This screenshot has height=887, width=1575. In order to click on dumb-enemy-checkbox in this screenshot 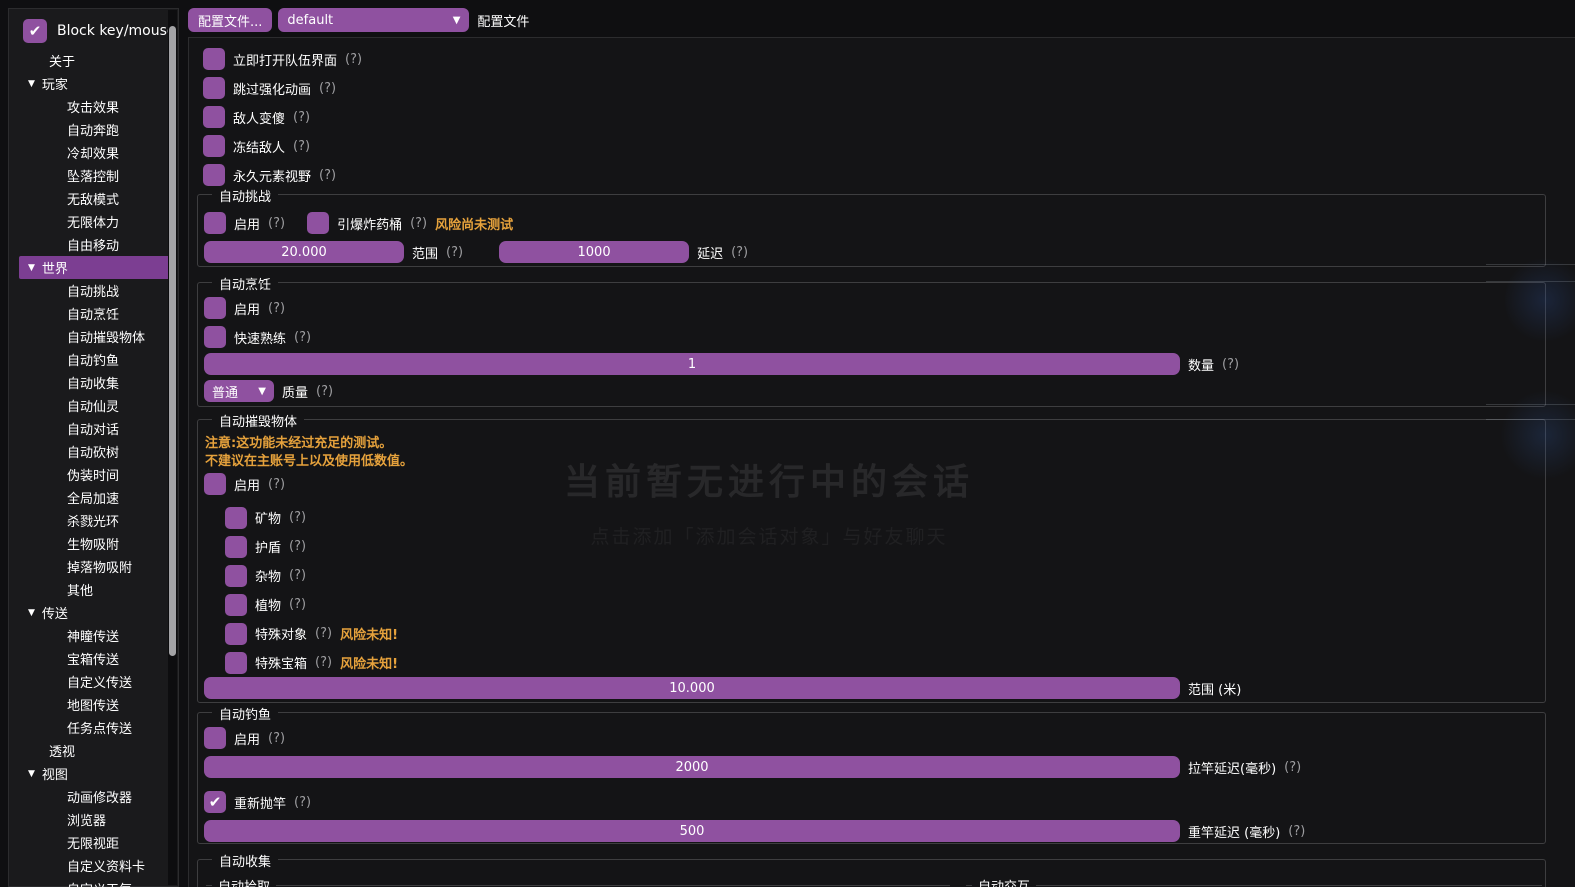, I will do `click(214, 117)`.